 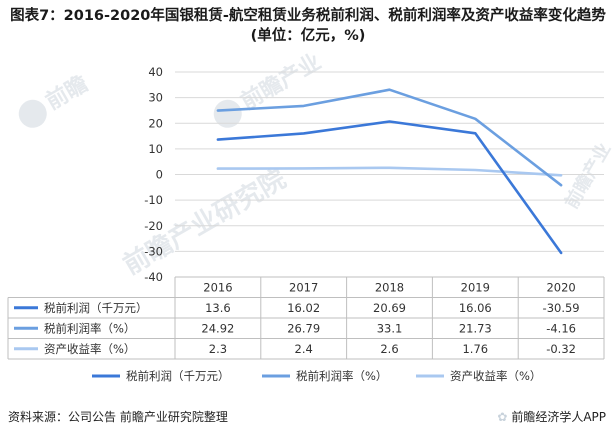 I want to click on row-series-name: 资产收益率（%）, so click(x=89, y=349).